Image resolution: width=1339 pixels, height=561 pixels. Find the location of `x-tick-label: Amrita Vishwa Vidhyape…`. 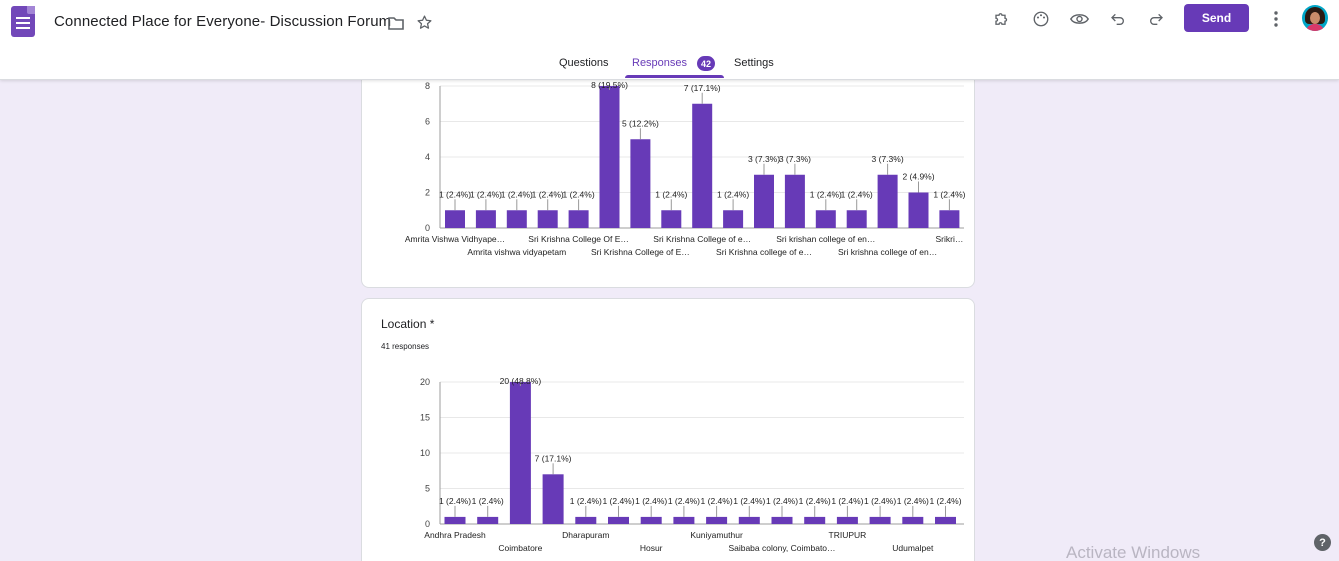

x-tick-label: Amrita Vishwa Vidhyape… is located at coordinates (455, 239).